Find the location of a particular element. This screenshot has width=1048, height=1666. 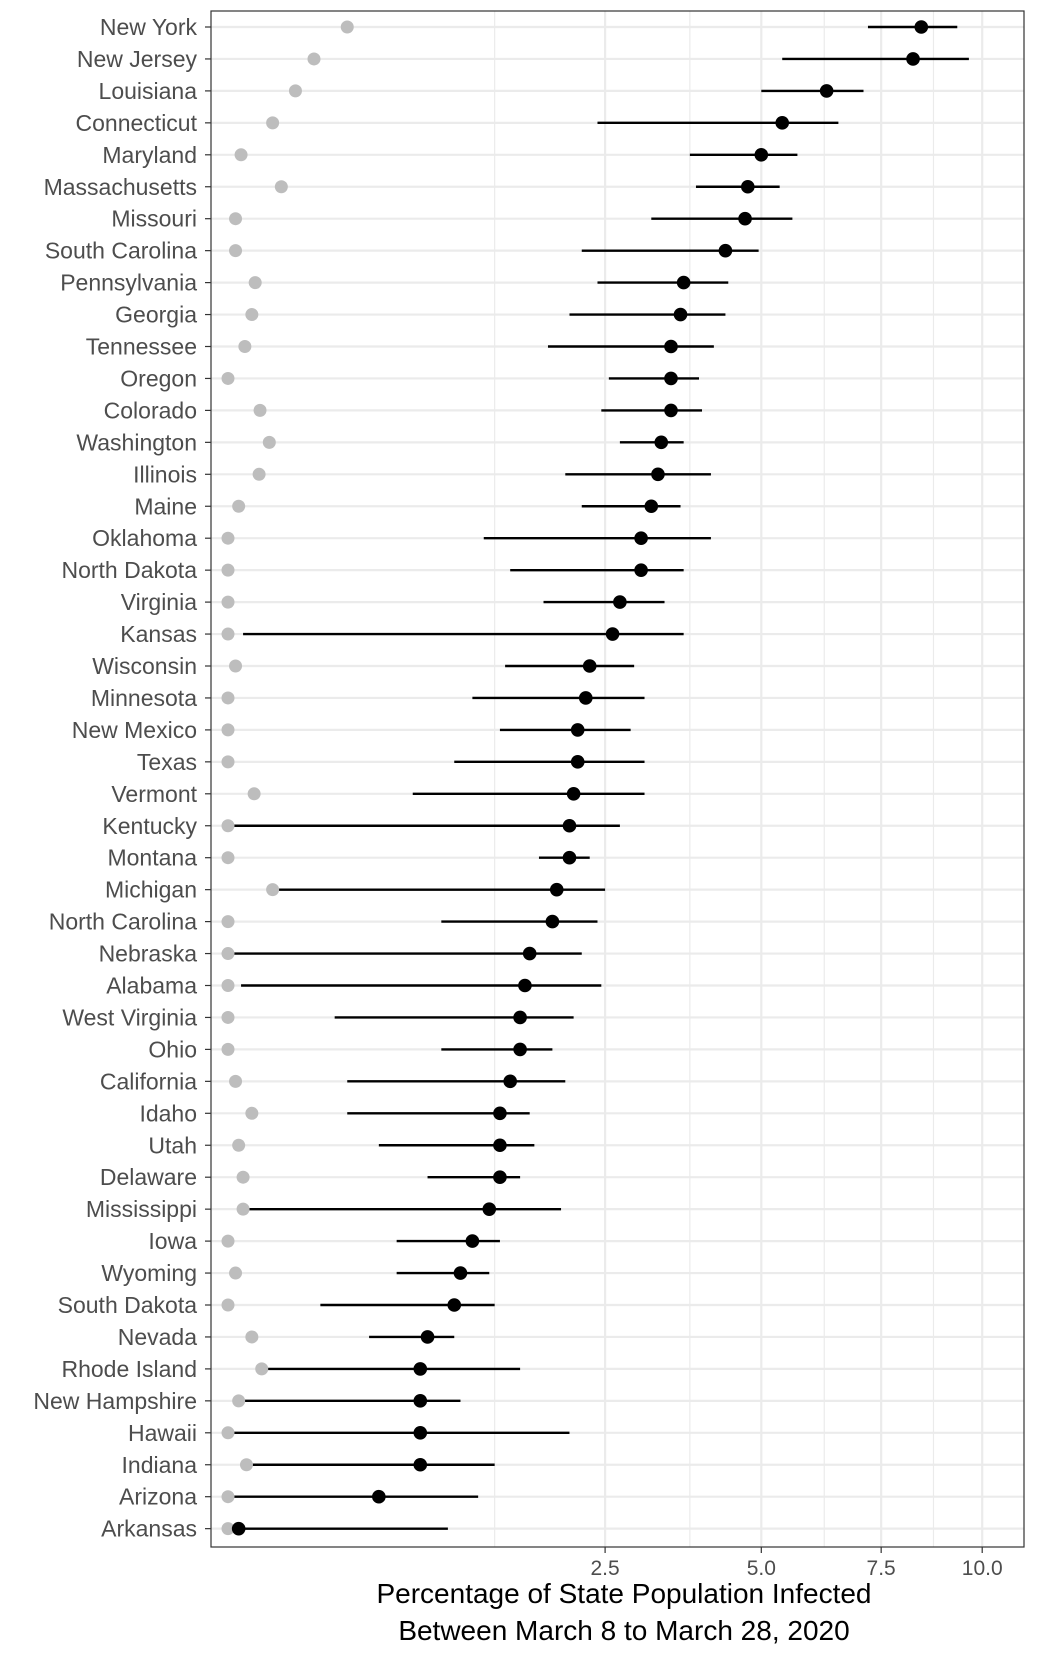

state-label: Wyoming is located at coordinates (149, 1273).